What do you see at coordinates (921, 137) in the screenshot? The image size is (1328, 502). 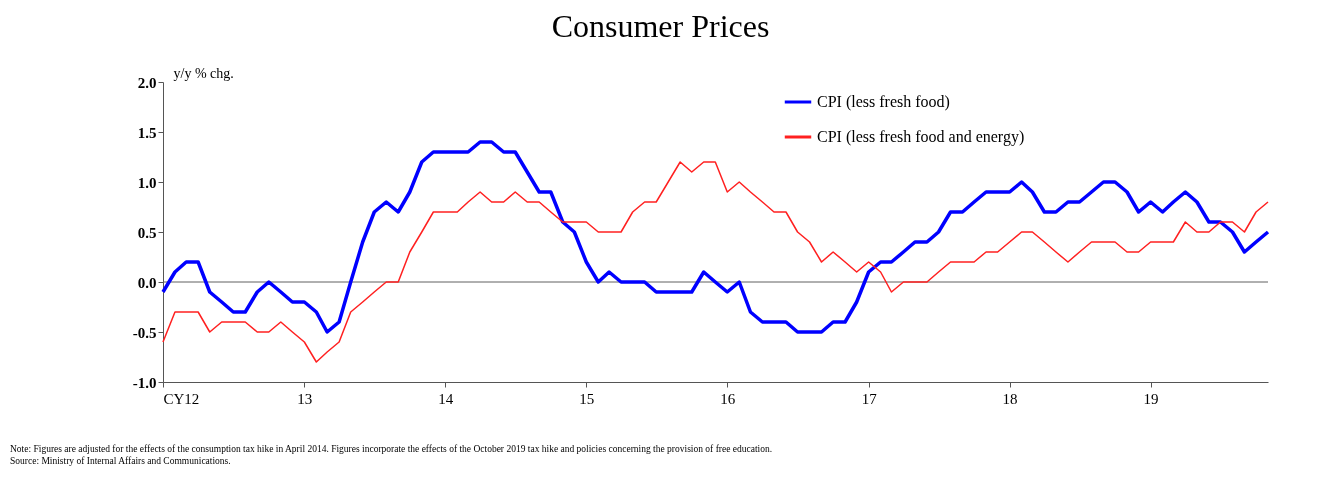 I see `legend-label: CPI (less fresh food and energy)` at bounding box center [921, 137].